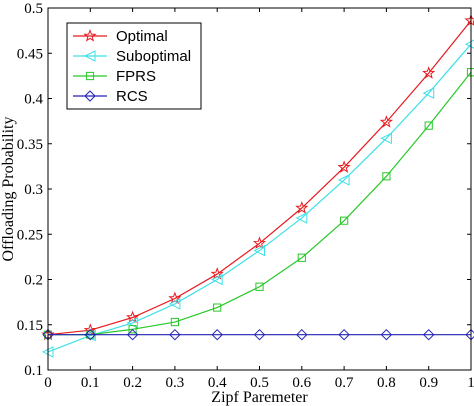 This screenshot has height=406, width=474. I want to click on y-axis-label: Offloading Probability, so click(8, 188).